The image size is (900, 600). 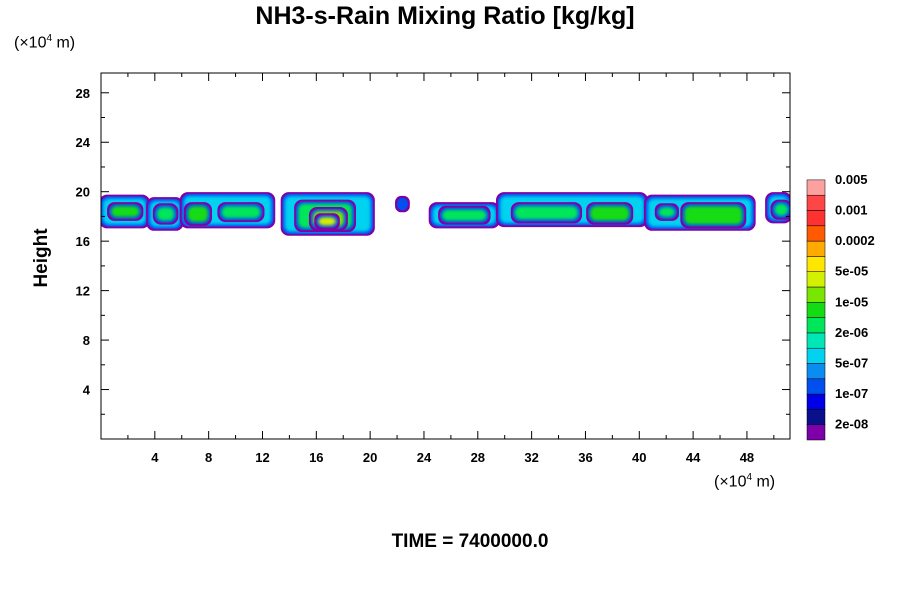 I want to click on colorbar-label: 0.005, so click(x=851, y=179).